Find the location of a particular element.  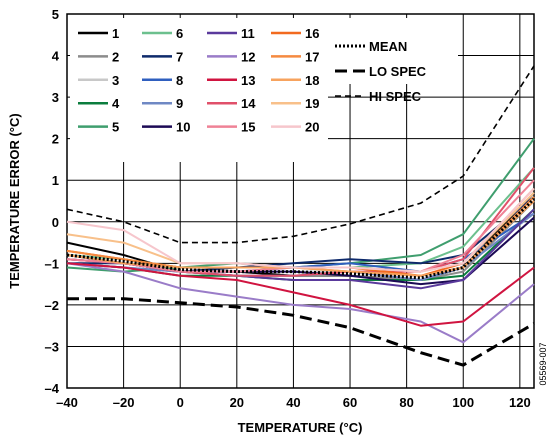

y-tick-label: –1 is located at coordinates (52, 263).